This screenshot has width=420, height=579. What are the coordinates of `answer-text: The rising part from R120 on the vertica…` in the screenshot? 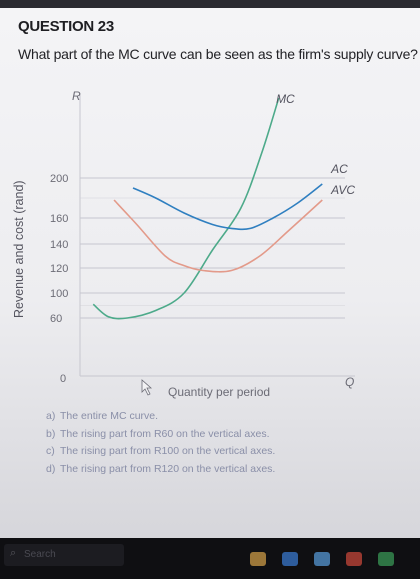 It's located at (168, 468).